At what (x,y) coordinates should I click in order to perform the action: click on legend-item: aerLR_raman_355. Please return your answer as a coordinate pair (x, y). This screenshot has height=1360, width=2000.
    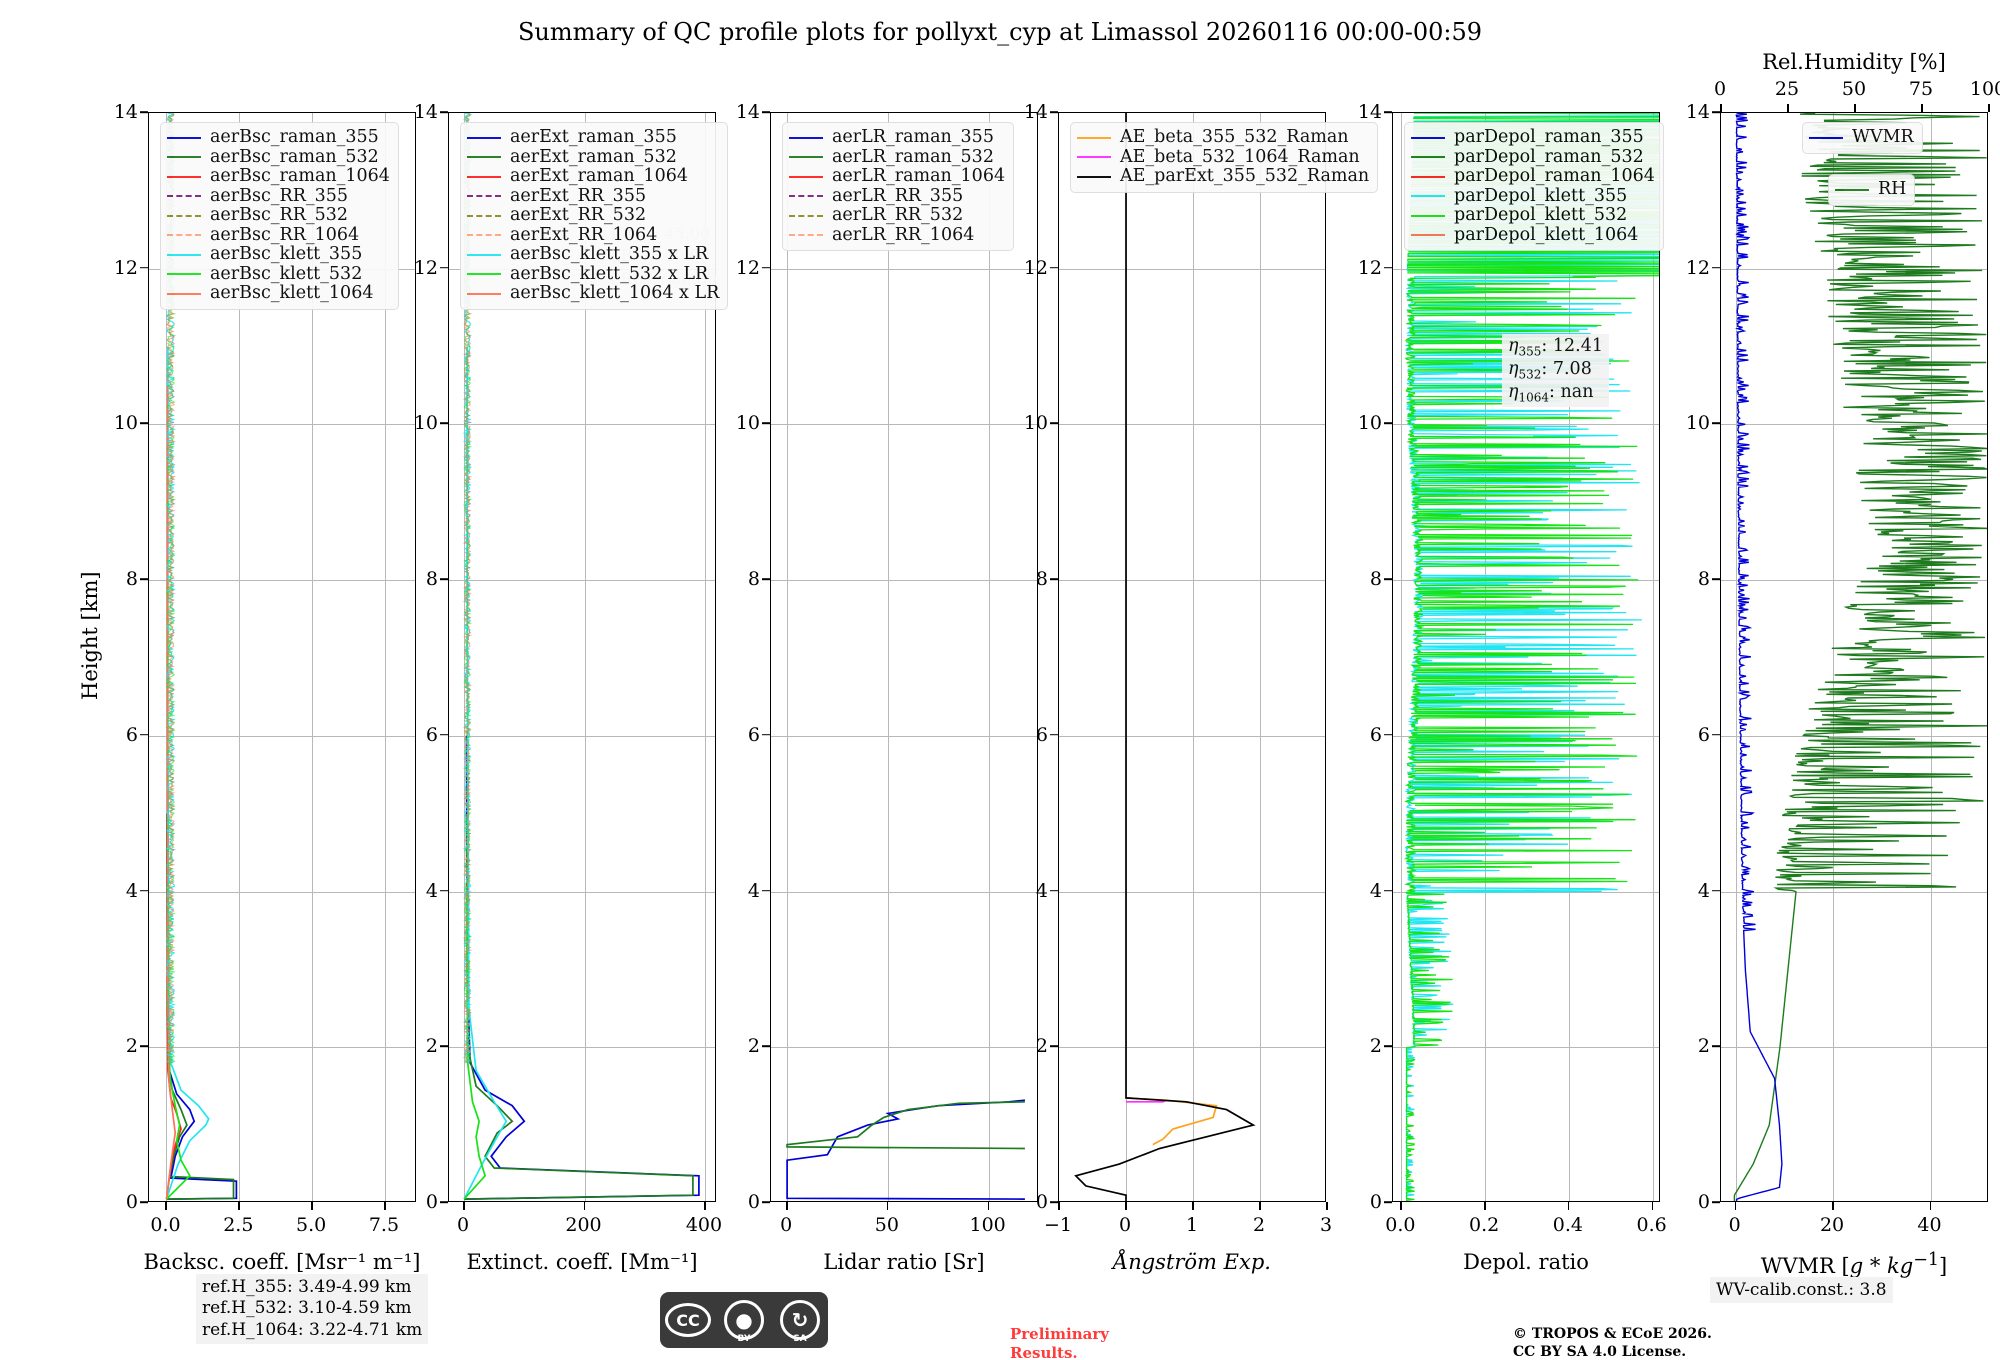
    Looking at the image, I should click on (897, 138).